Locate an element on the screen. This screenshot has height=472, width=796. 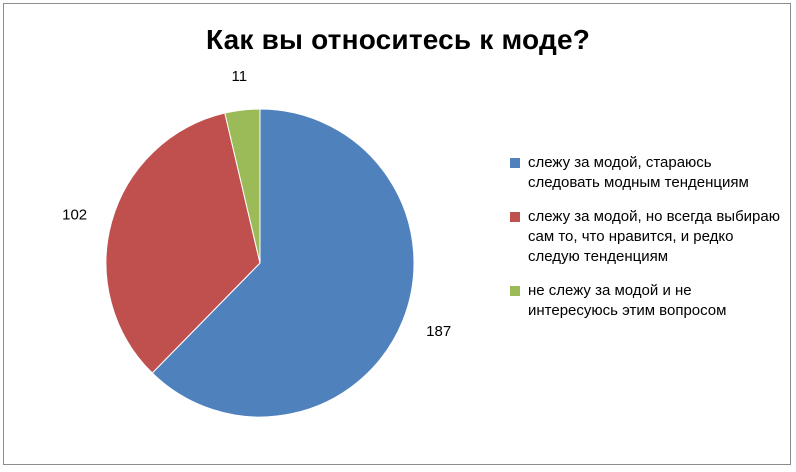
data-label: 102 is located at coordinates (74, 215).